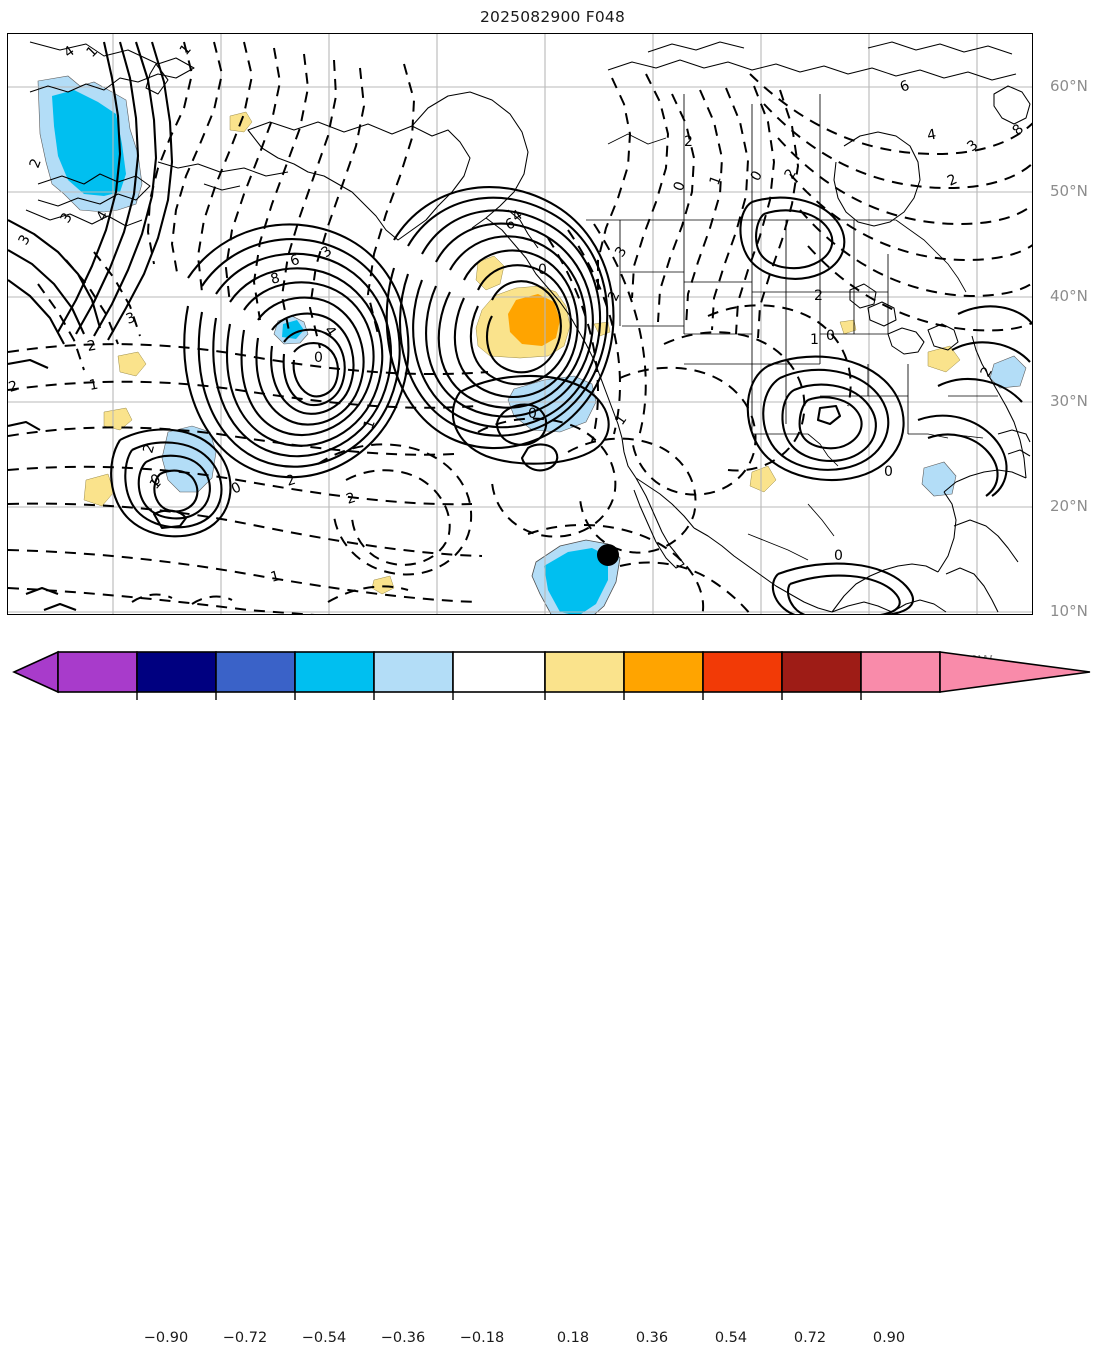  What do you see at coordinates (245, 1338) in the screenshot?
I see `colorbar-tick-1: −0.72` at bounding box center [245, 1338].